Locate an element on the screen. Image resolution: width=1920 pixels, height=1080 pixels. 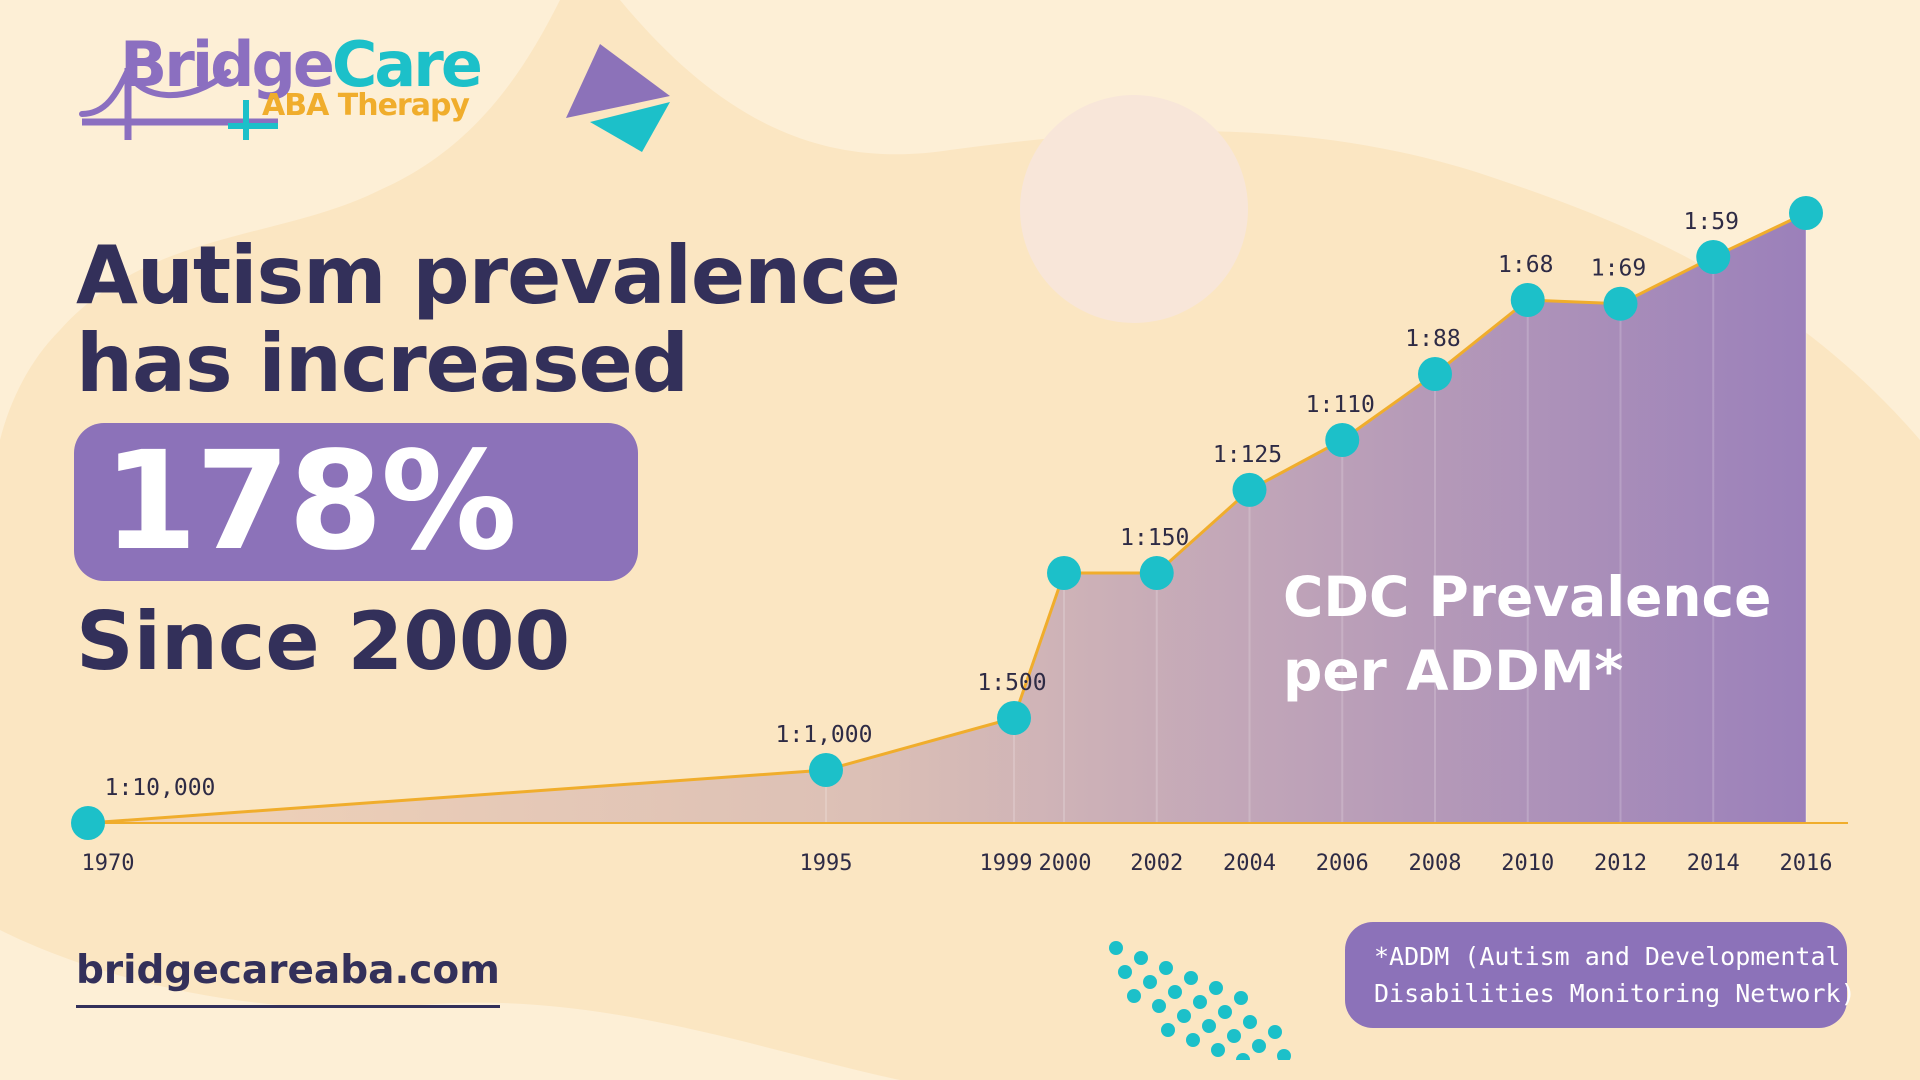
x-tick-1970: 1970 is located at coordinates (108, 863).